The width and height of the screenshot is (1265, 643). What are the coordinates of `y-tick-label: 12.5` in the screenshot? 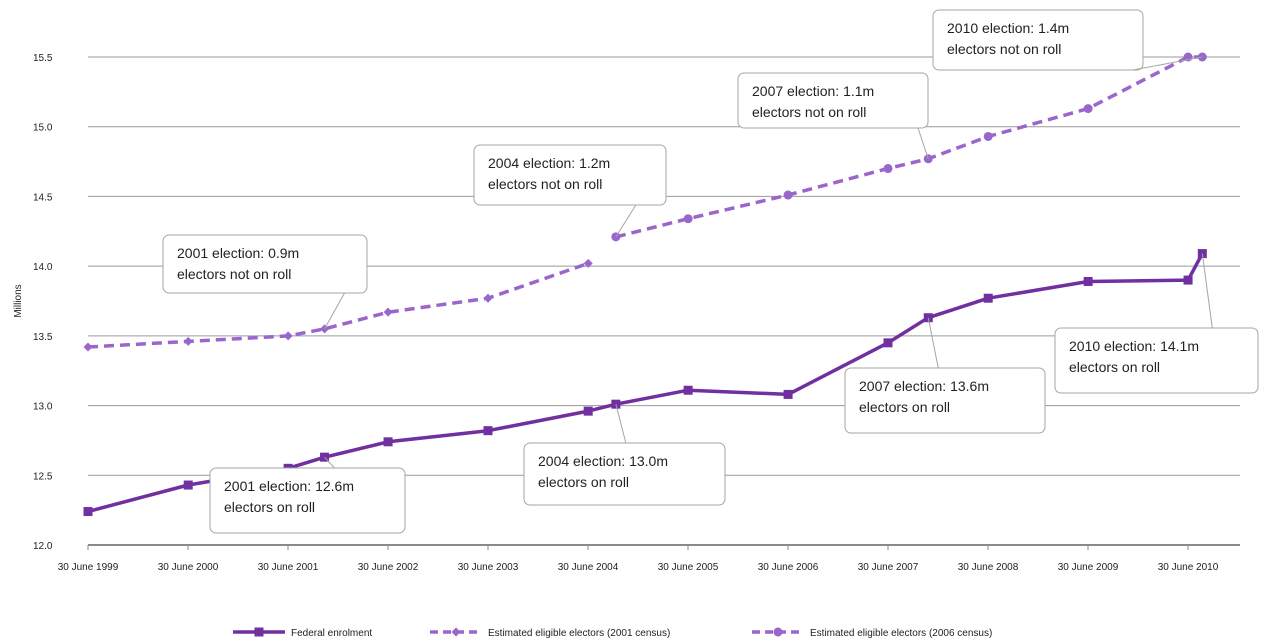 It's located at (43, 476).